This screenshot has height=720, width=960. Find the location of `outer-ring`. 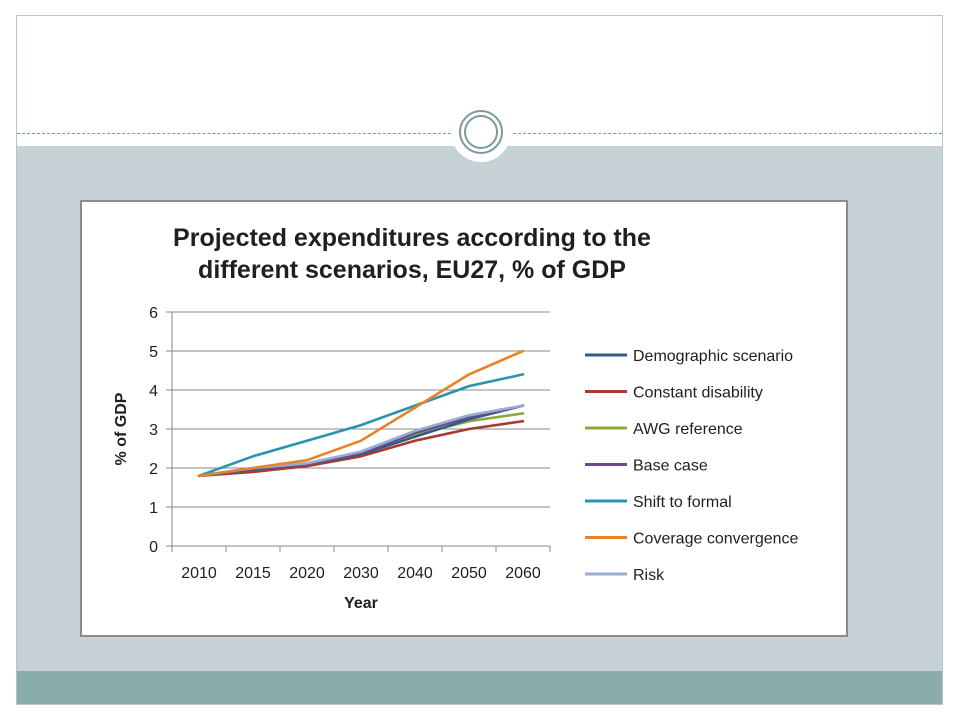

outer-ring is located at coordinates (481, 132).